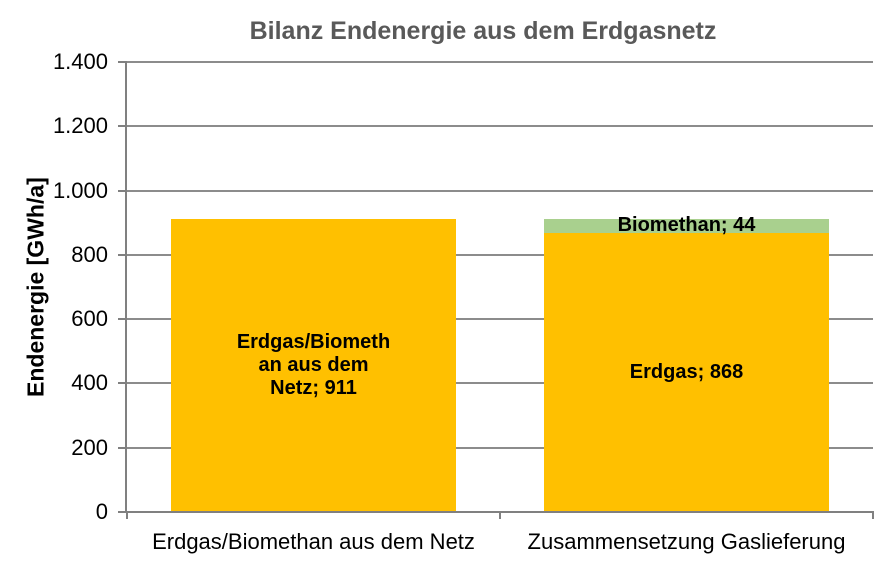 This screenshot has width=895, height=561. I want to click on chart-title: Bilanz Endenergie aus dem Erdgasnetz, so click(483, 31).